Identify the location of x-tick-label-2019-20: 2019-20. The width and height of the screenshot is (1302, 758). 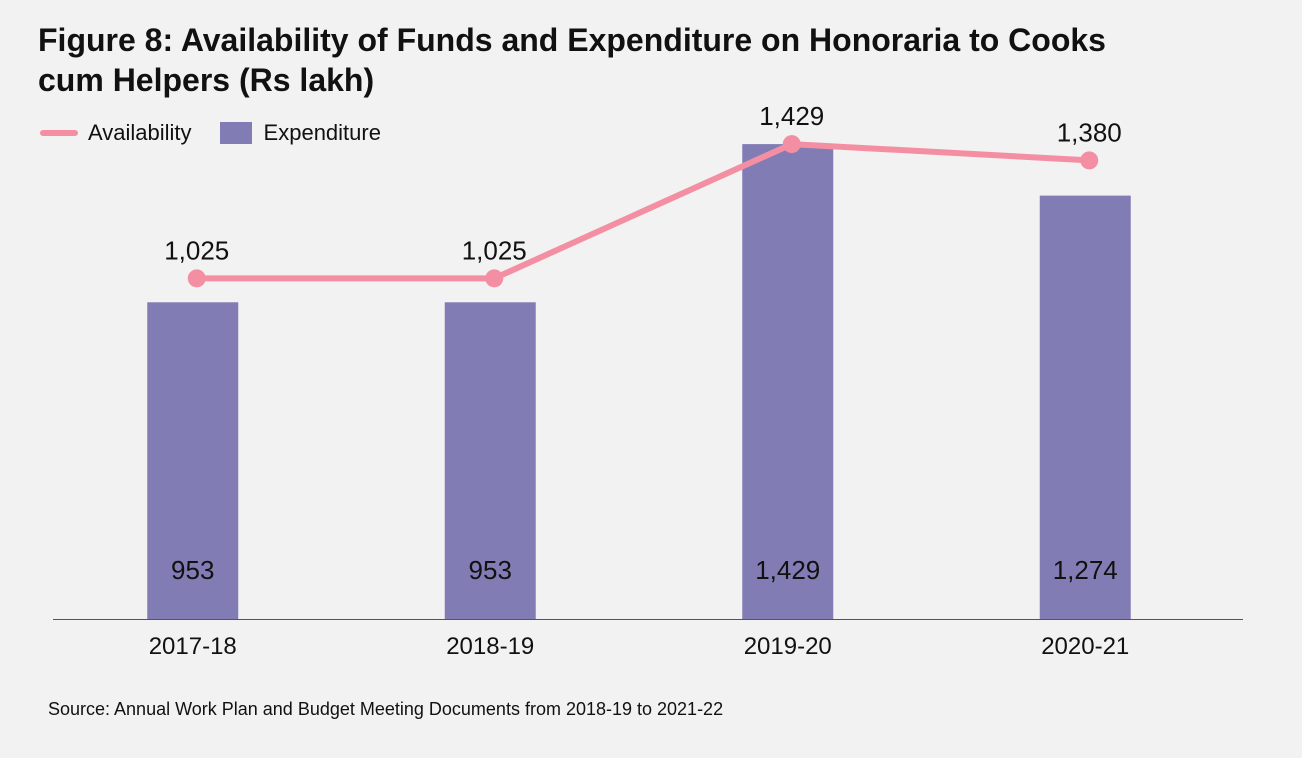
(788, 646).